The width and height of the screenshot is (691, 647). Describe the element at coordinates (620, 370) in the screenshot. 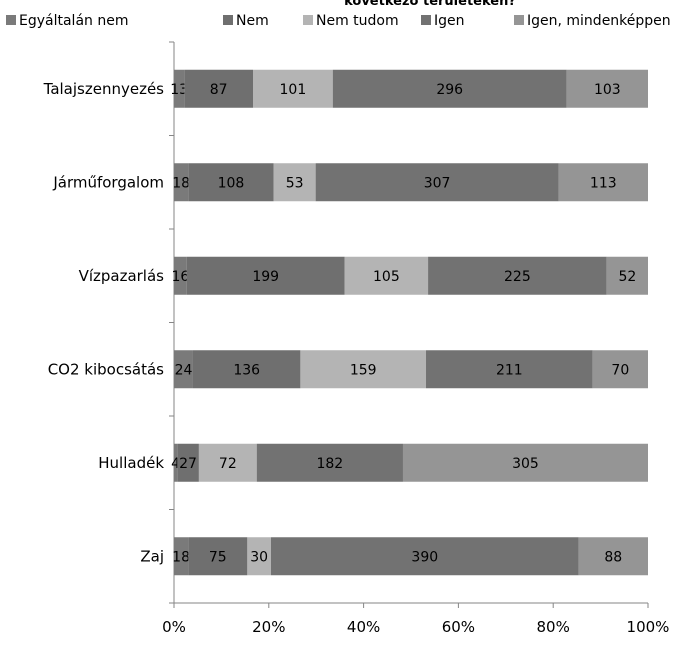

I see `data-label: 70` at that location.